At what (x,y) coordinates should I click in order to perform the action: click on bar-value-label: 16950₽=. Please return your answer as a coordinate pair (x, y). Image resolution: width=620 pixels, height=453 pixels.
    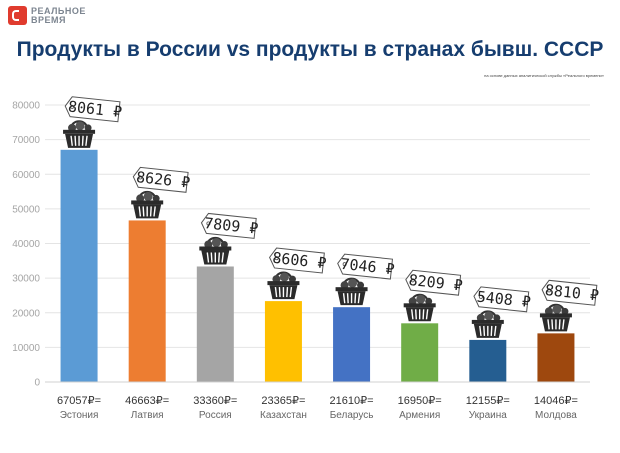
    Looking at the image, I should click on (420, 401).